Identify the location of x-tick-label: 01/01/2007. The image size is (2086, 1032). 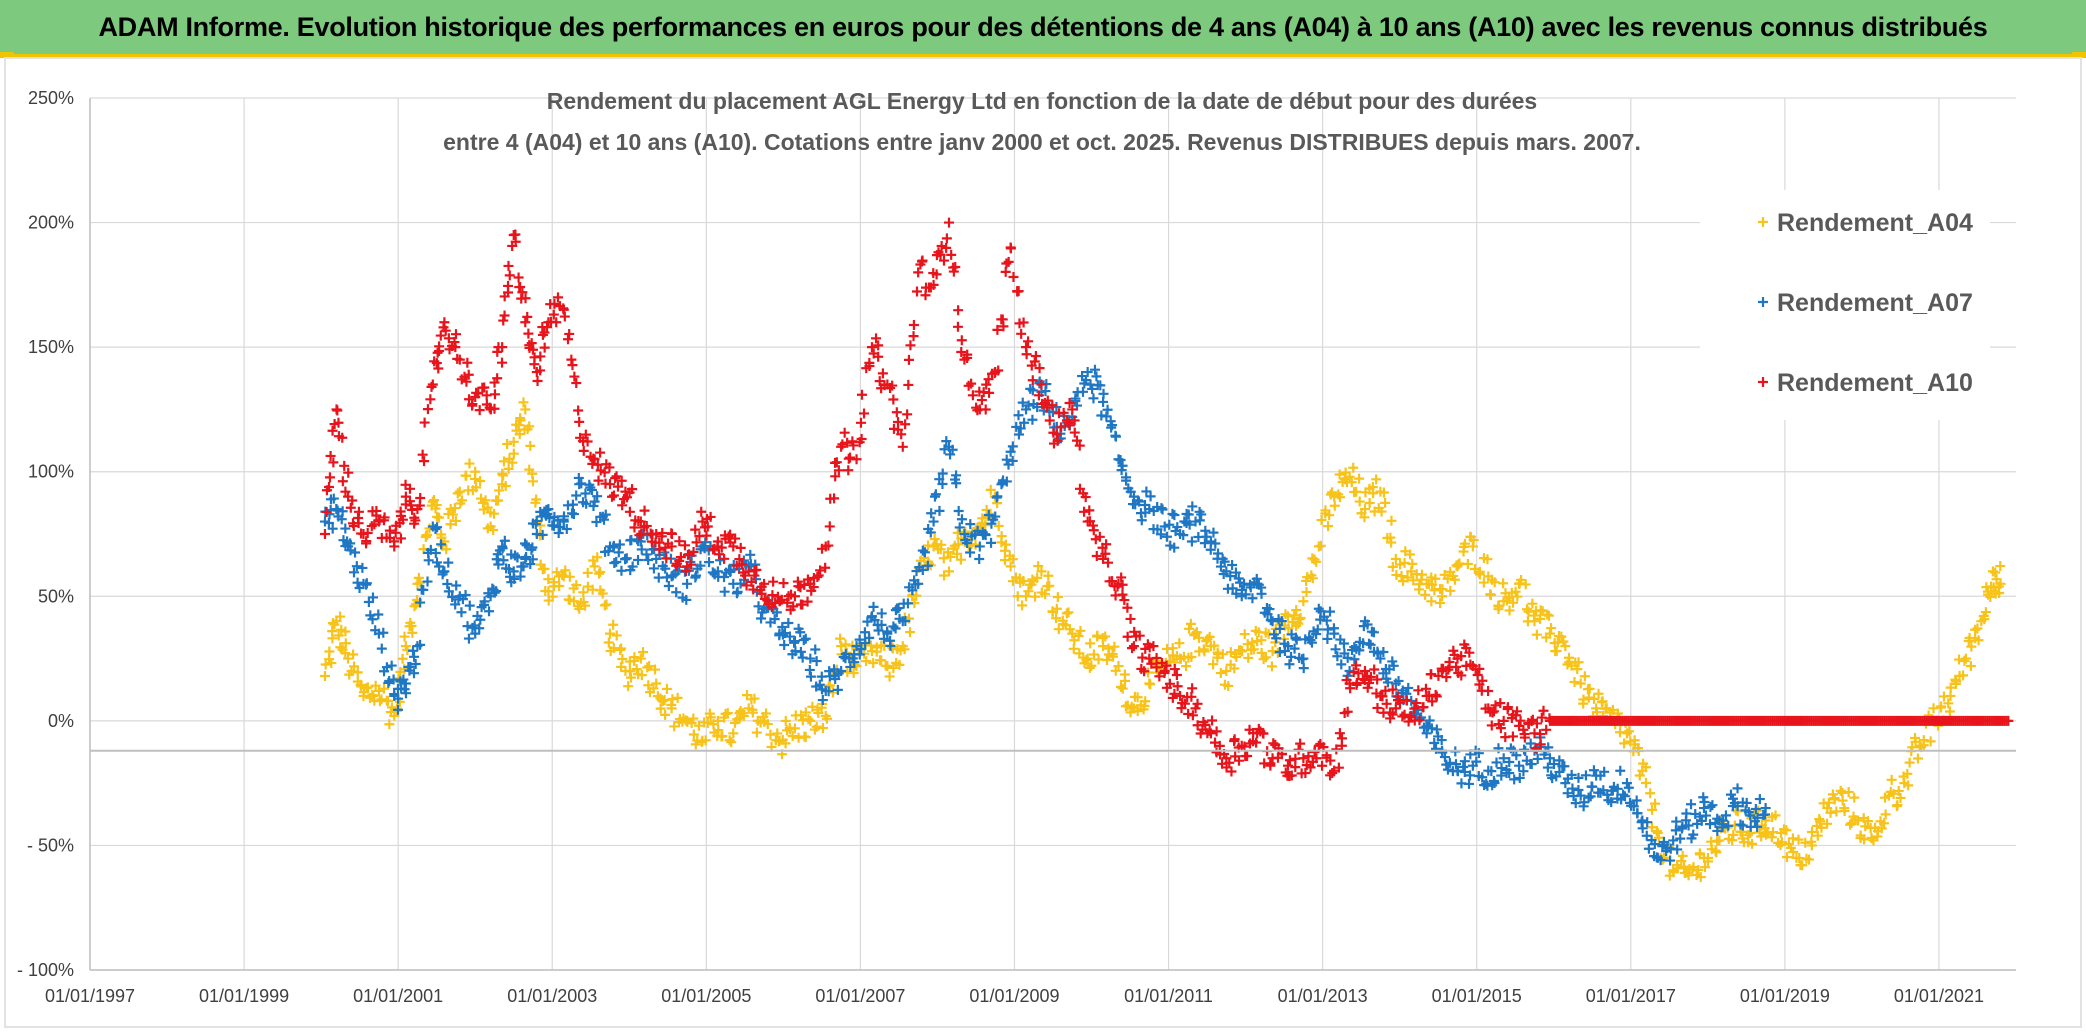
(860, 996).